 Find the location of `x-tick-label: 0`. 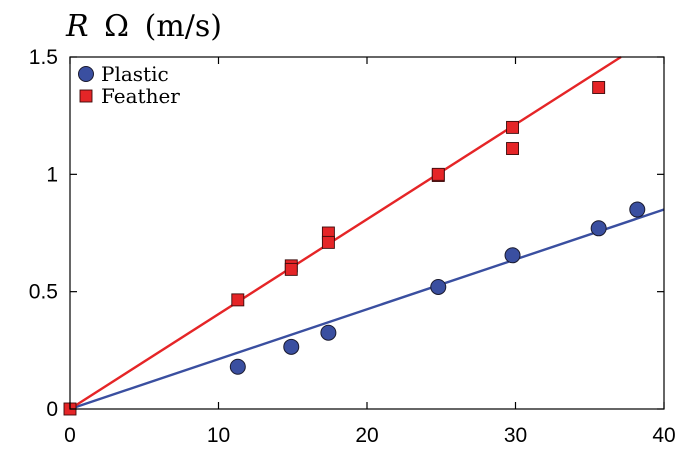

x-tick-label: 0 is located at coordinates (70, 435).